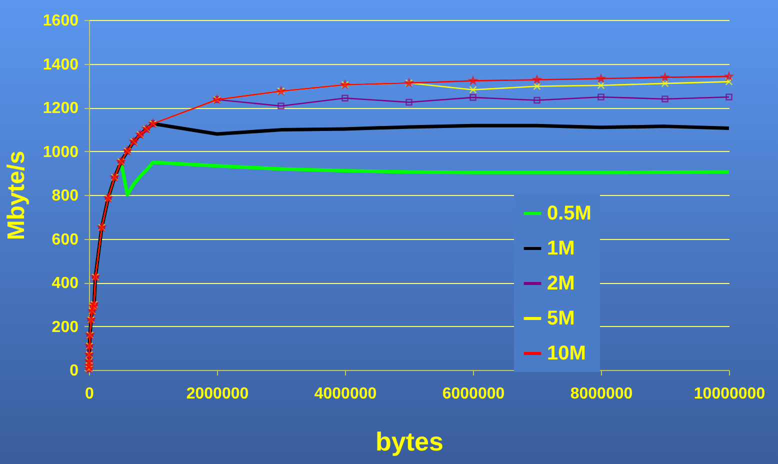 The width and height of the screenshot is (778, 464). Describe the element at coordinates (561, 283) in the screenshot. I see `legend-label: 2M` at that location.